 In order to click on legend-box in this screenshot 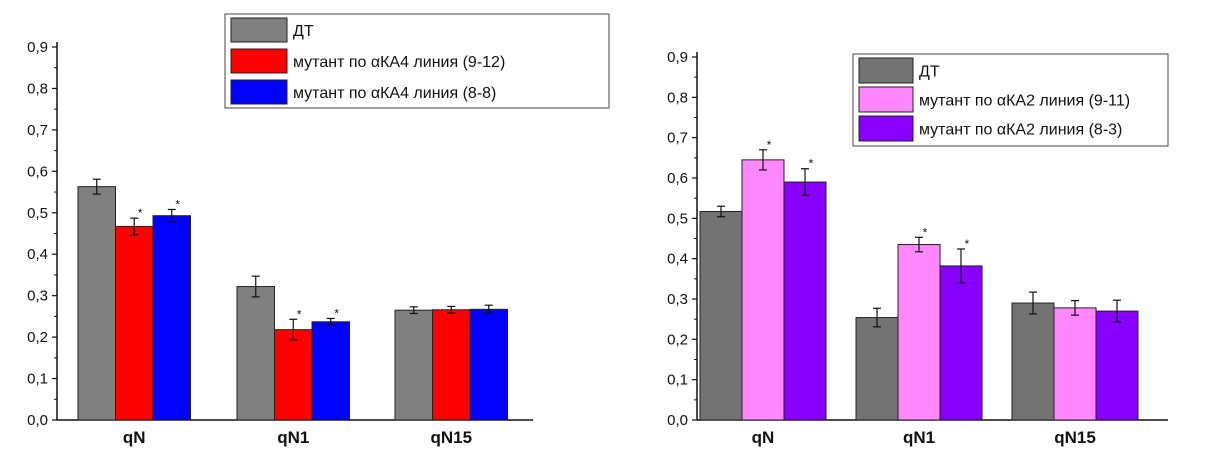, I will do `click(417, 61)`.